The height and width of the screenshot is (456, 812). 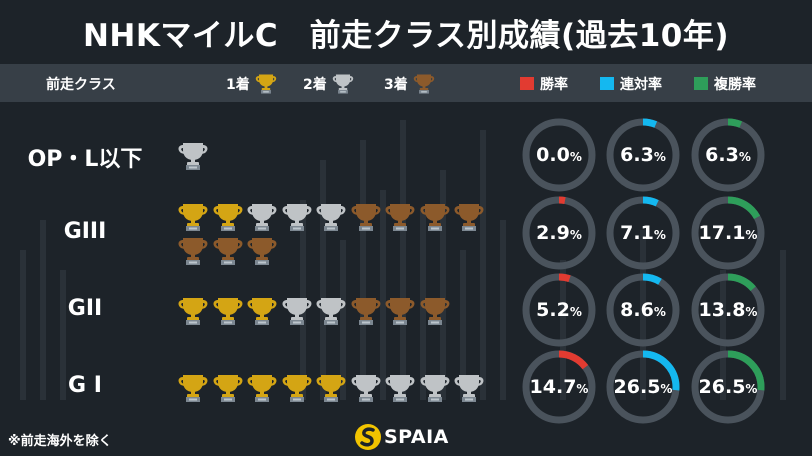 What do you see at coordinates (85, 231) in the screenshot?
I see `row-label: GIII` at bounding box center [85, 231].